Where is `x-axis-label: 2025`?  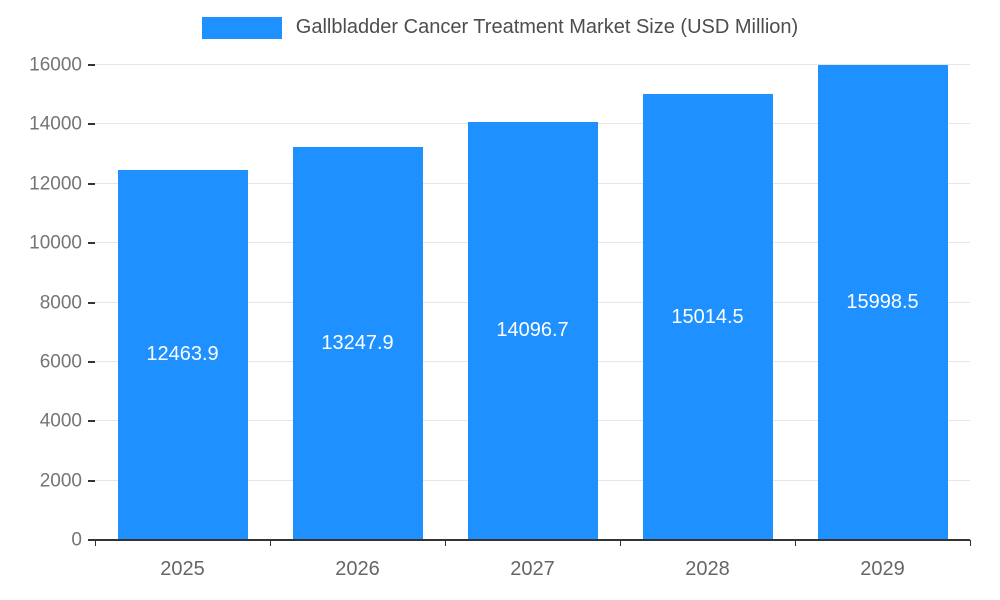
x-axis-label: 2025 is located at coordinates (182, 569).